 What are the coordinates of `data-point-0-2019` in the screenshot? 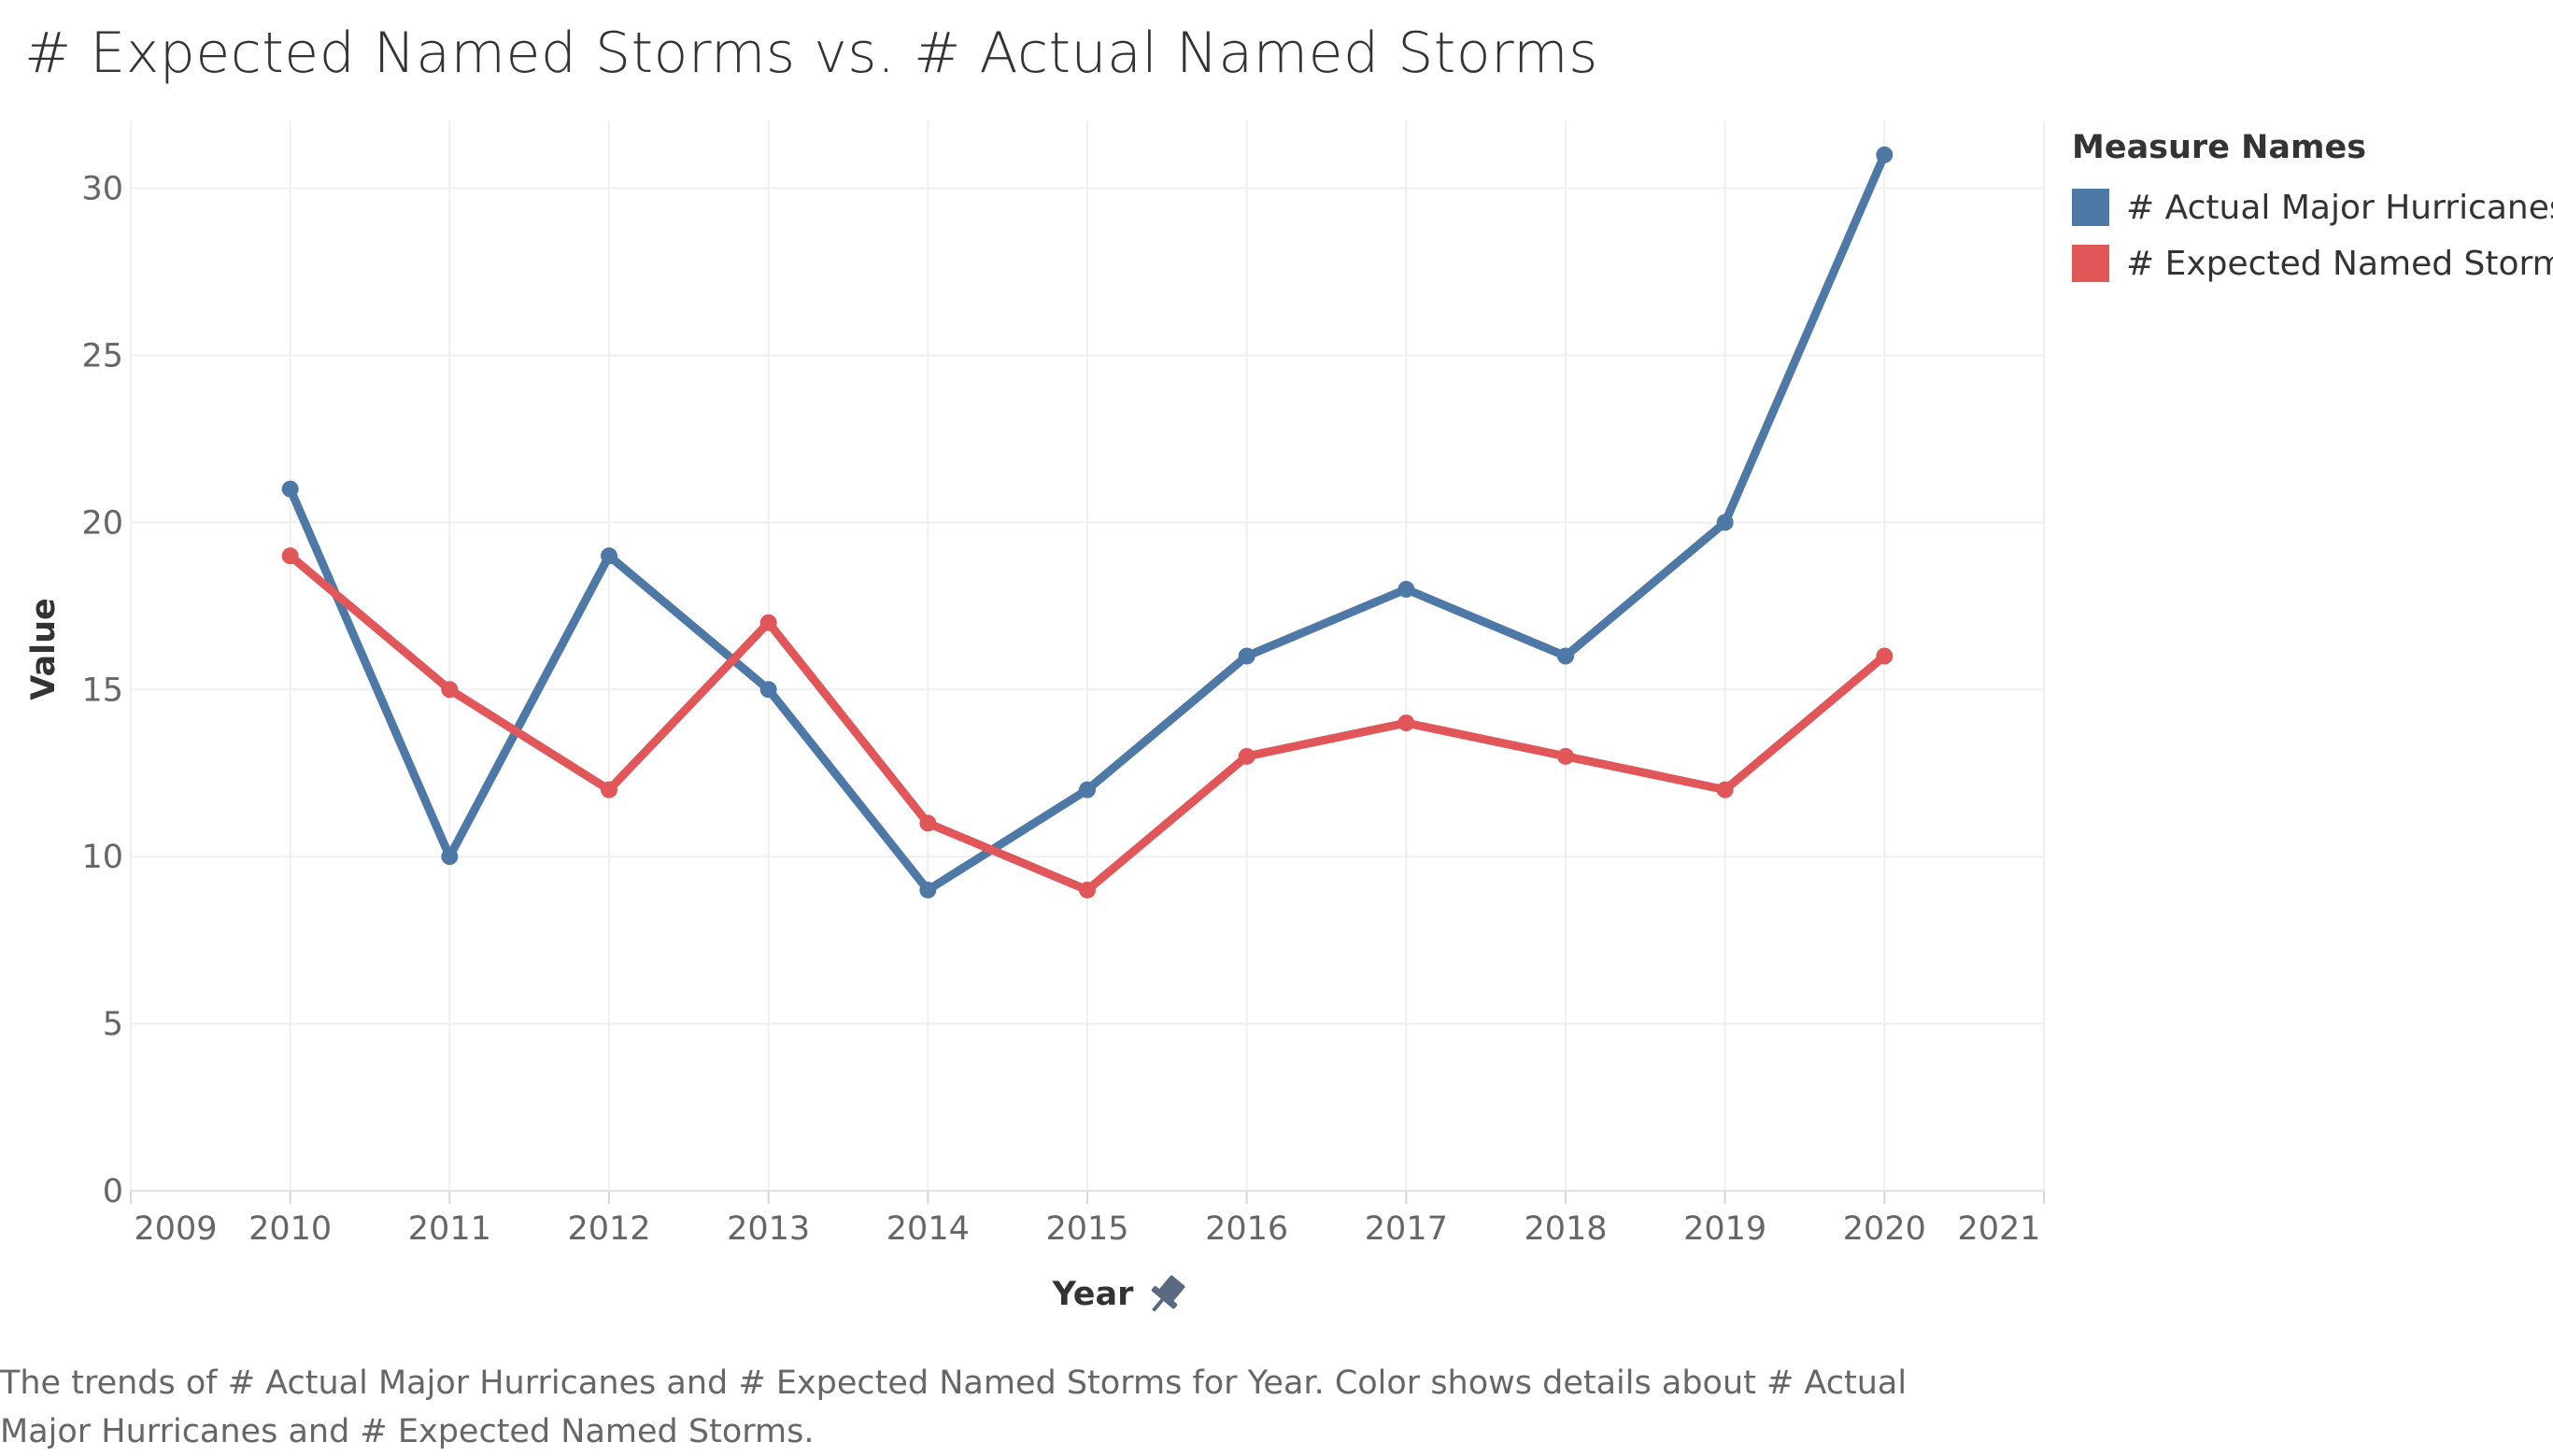 It's located at (1725, 522).